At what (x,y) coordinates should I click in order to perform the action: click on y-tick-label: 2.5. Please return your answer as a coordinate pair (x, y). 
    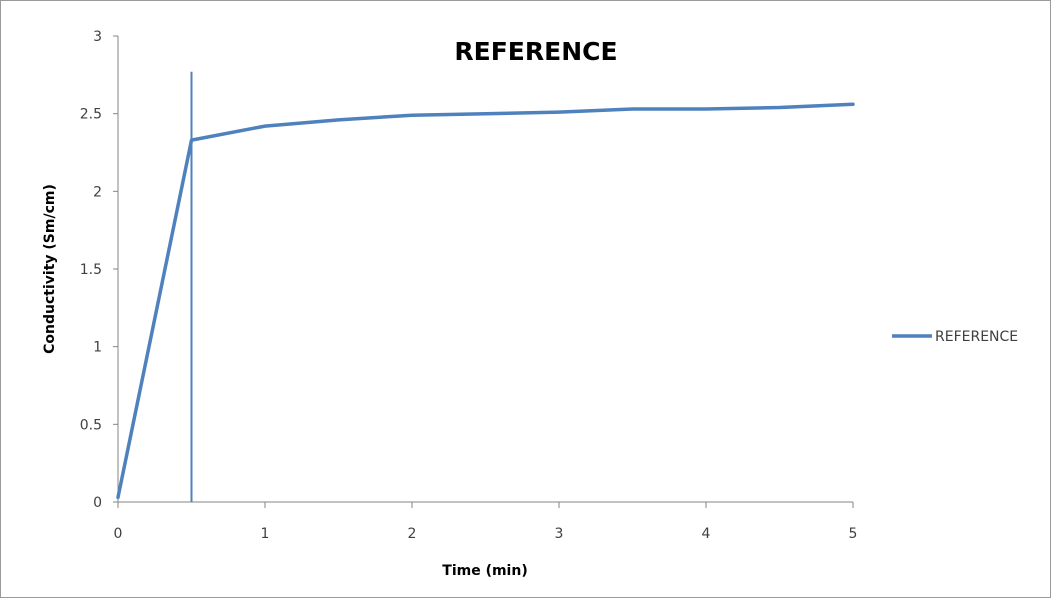
    Looking at the image, I should click on (91, 115).